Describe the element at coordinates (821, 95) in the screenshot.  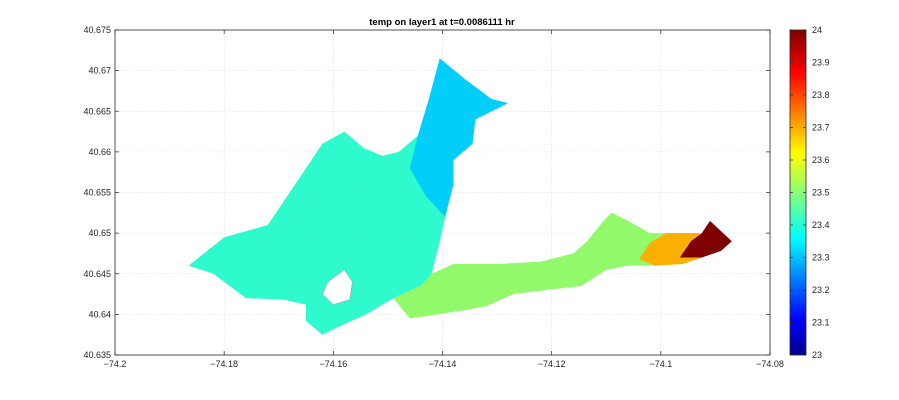
I see `colorbar-tick-label: 23.8` at that location.